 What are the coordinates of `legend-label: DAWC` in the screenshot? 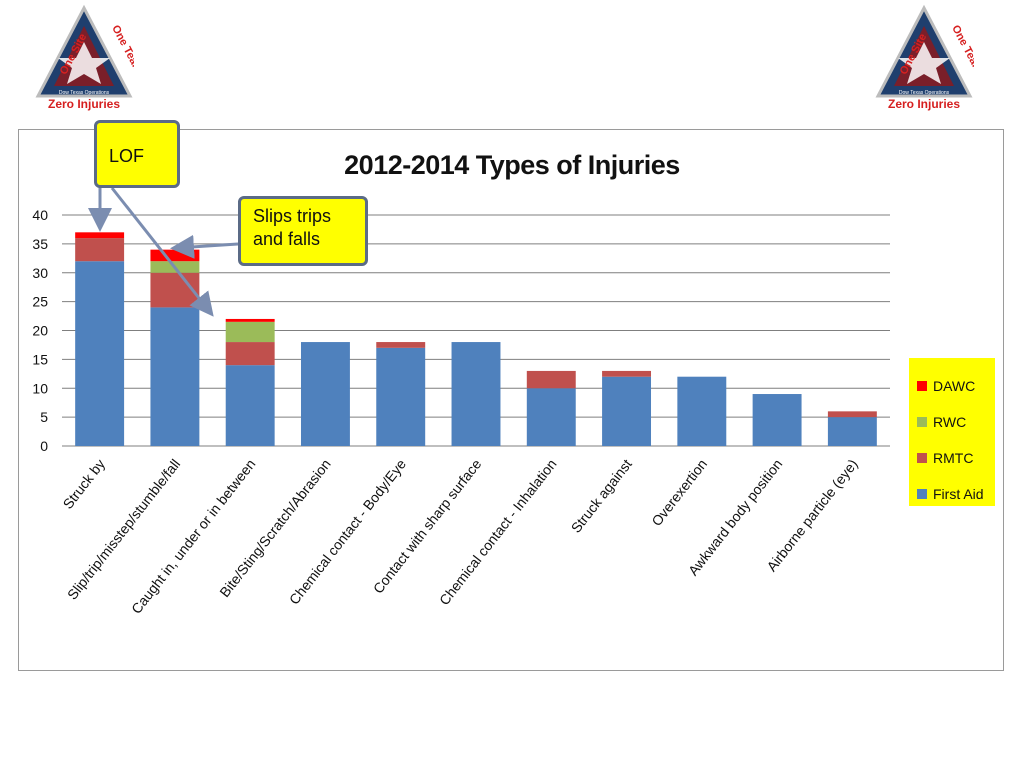 It's located at (954, 386).